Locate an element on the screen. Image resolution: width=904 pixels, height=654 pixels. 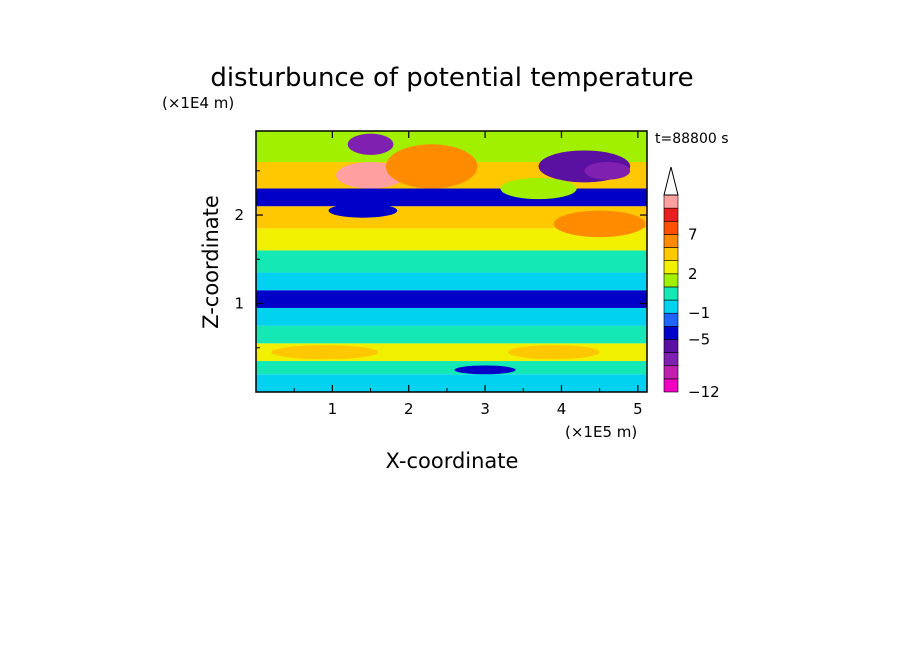
colorbar-tick-label: −5 is located at coordinates (699, 339).